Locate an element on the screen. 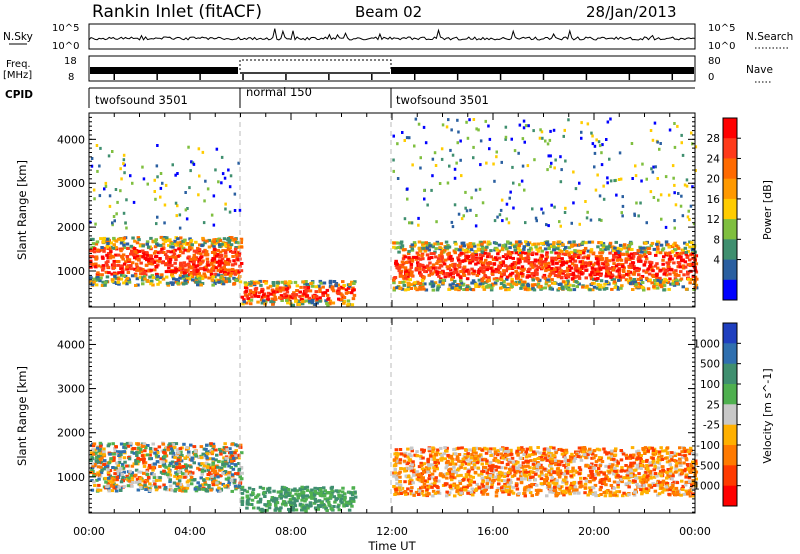  nsky-trace is located at coordinates (392, 34).